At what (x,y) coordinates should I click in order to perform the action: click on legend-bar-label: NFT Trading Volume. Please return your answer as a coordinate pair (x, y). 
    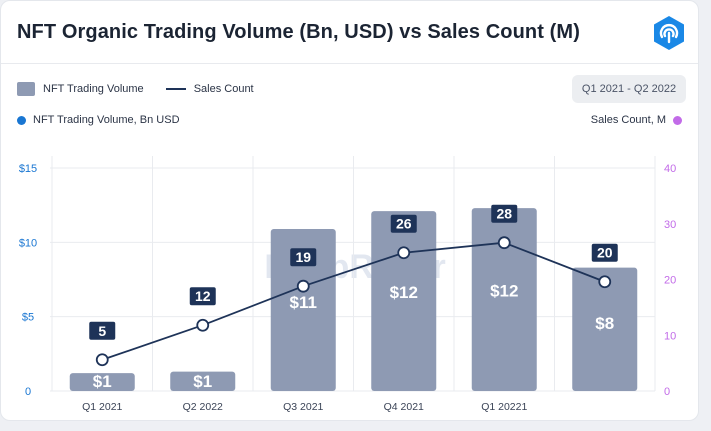
    Looking at the image, I should click on (93, 89).